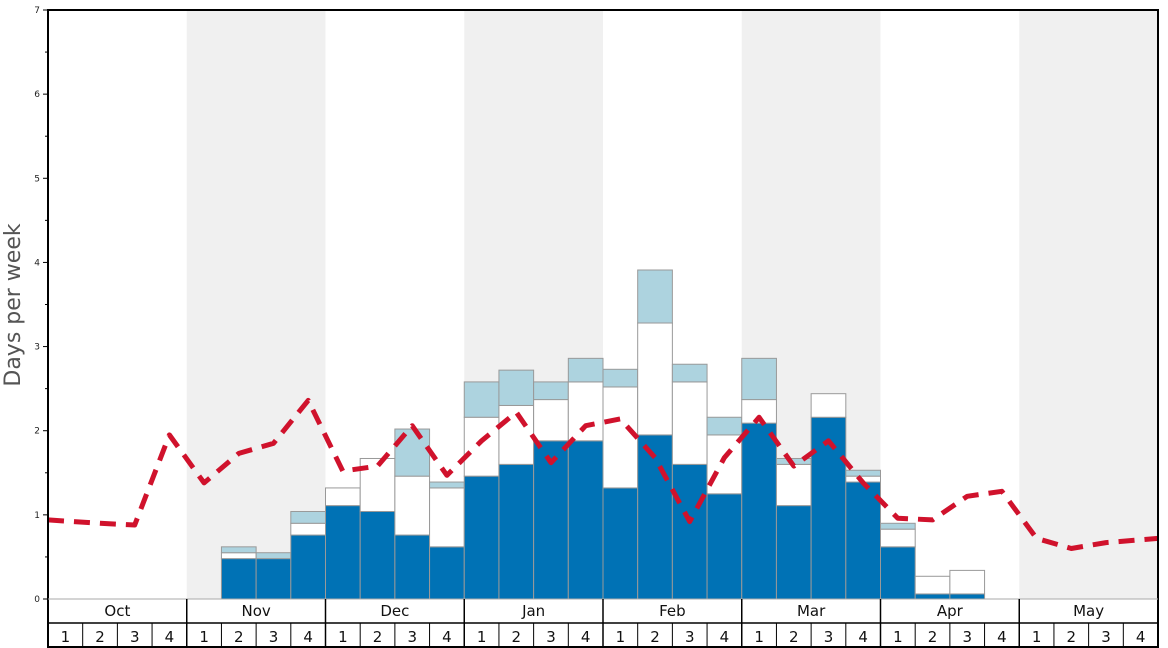 This screenshot has height=648, width=1168. Describe the element at coordinates (551, 637) in the screenshot. I see `week-label-15: 3` at that location.